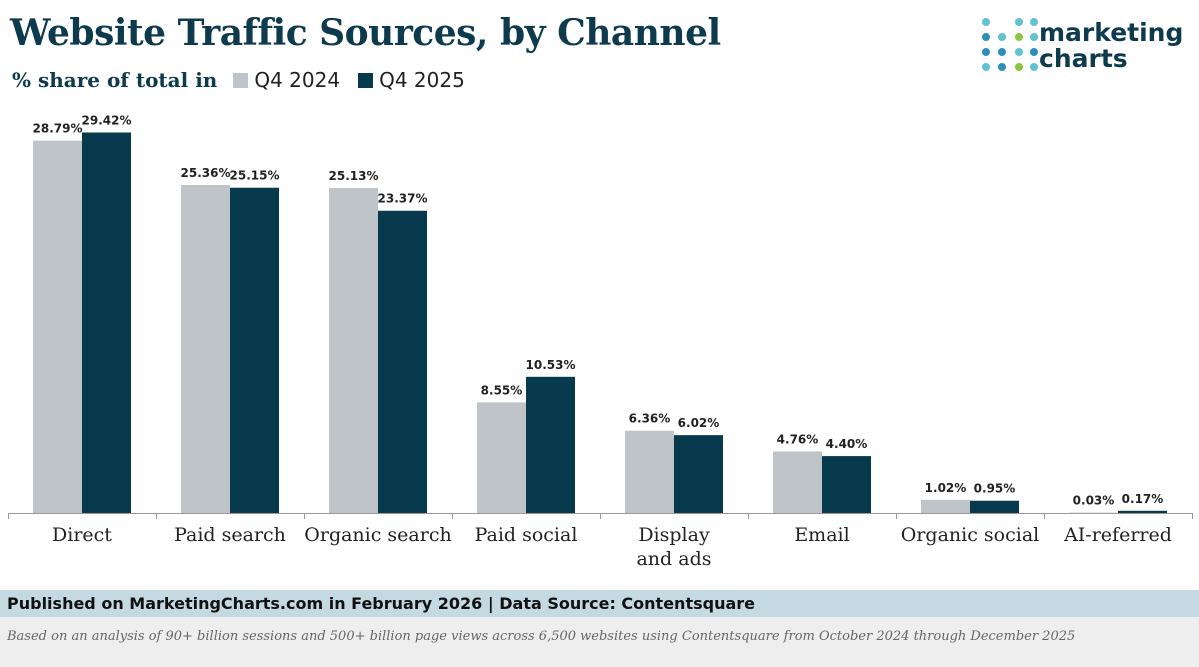 This screenshot has width=1199, height=667. I want to click on legend-swatch-q4-2024, so click(241, 80).